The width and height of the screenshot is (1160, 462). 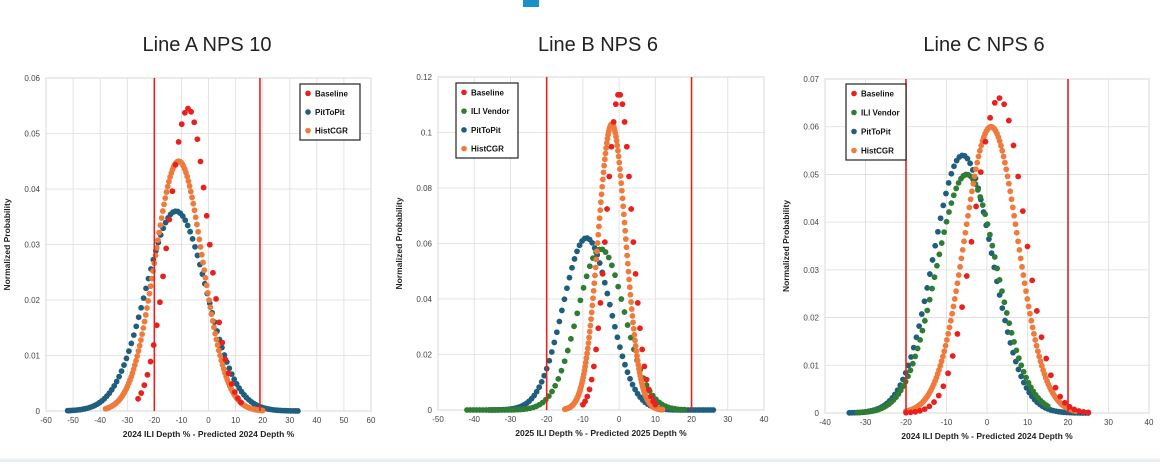 I want to click on y-tick-label: 0.06, so click(x=811, y=127).